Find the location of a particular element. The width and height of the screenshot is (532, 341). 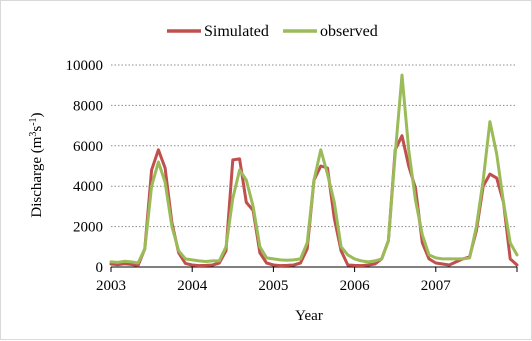

y-tick-label: 6000 is located at coordinates (88, 147).